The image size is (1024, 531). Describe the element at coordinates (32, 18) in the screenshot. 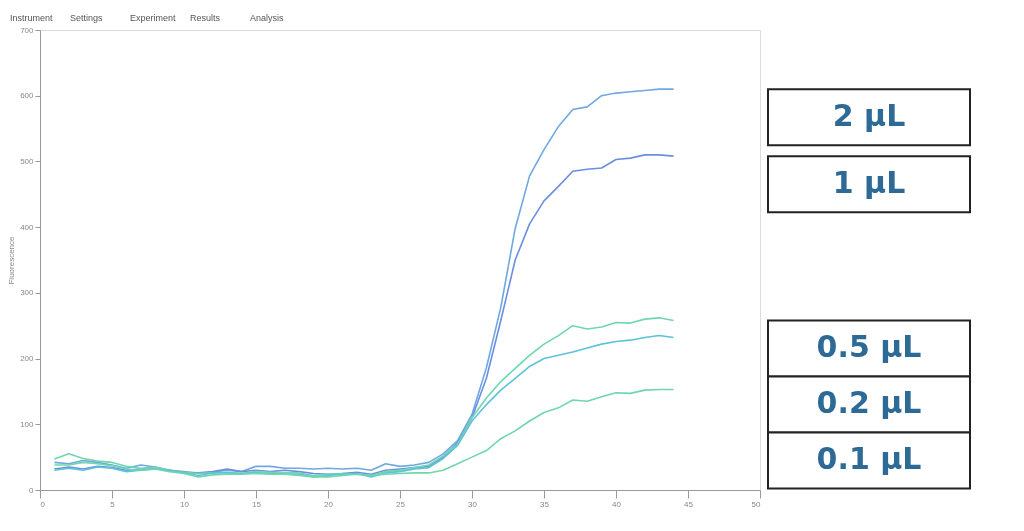

I see `text: Instrument` at that location.